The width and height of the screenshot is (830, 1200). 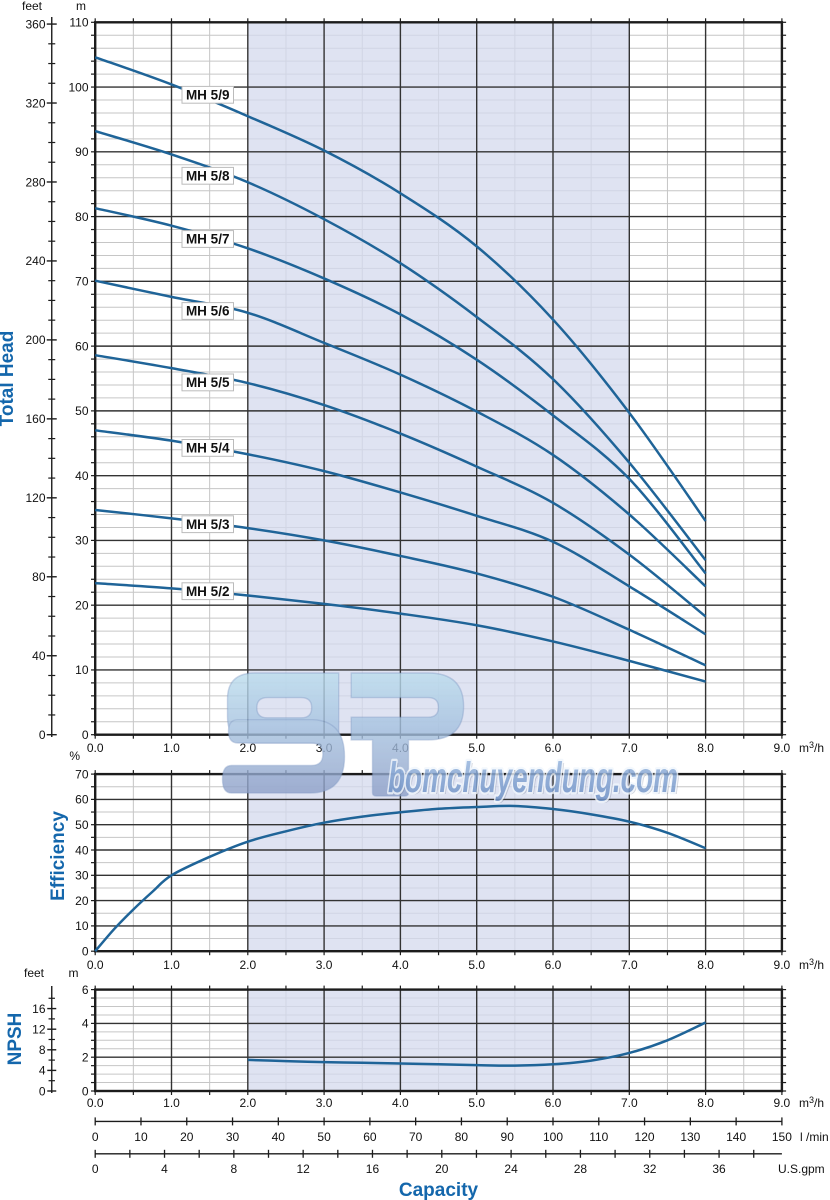 What do you see at coordinates (511, 1169) in the screenshot?
I see `svg-text: 24` at bounding box center [511, 1169].